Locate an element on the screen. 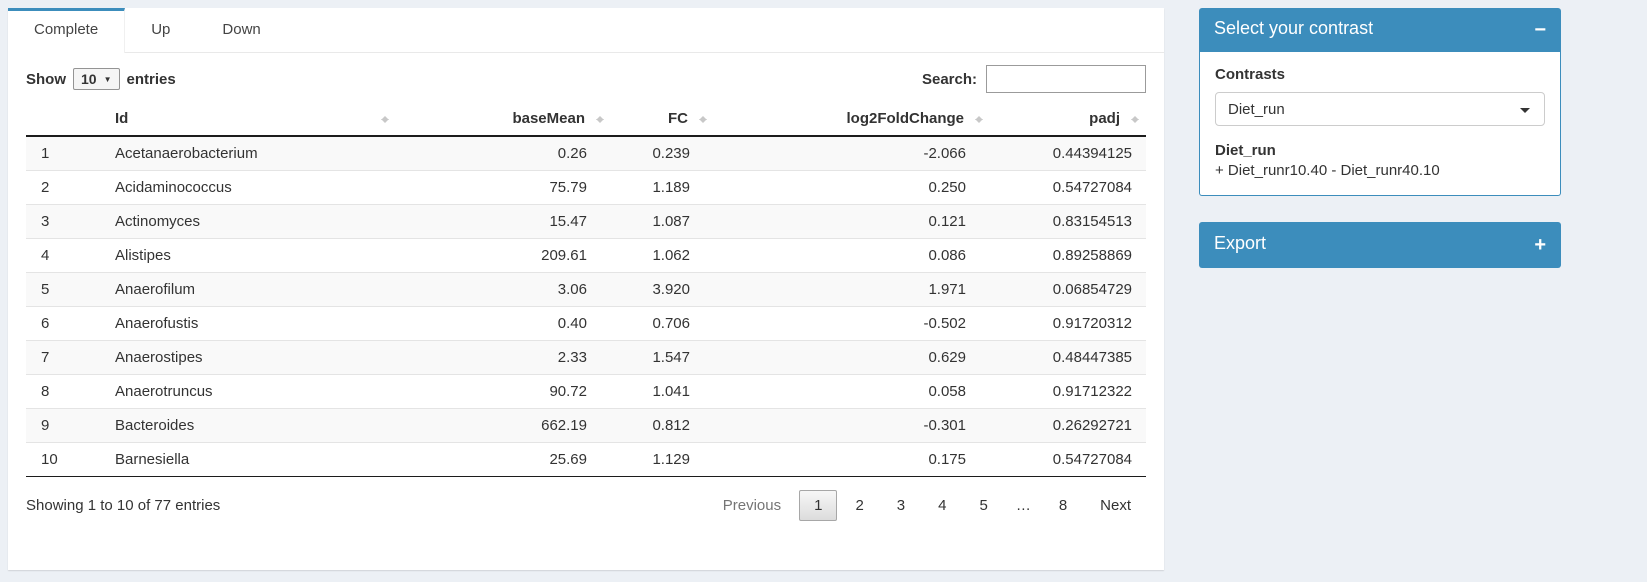  row-index: 4 is located at coordinates (64, 255).